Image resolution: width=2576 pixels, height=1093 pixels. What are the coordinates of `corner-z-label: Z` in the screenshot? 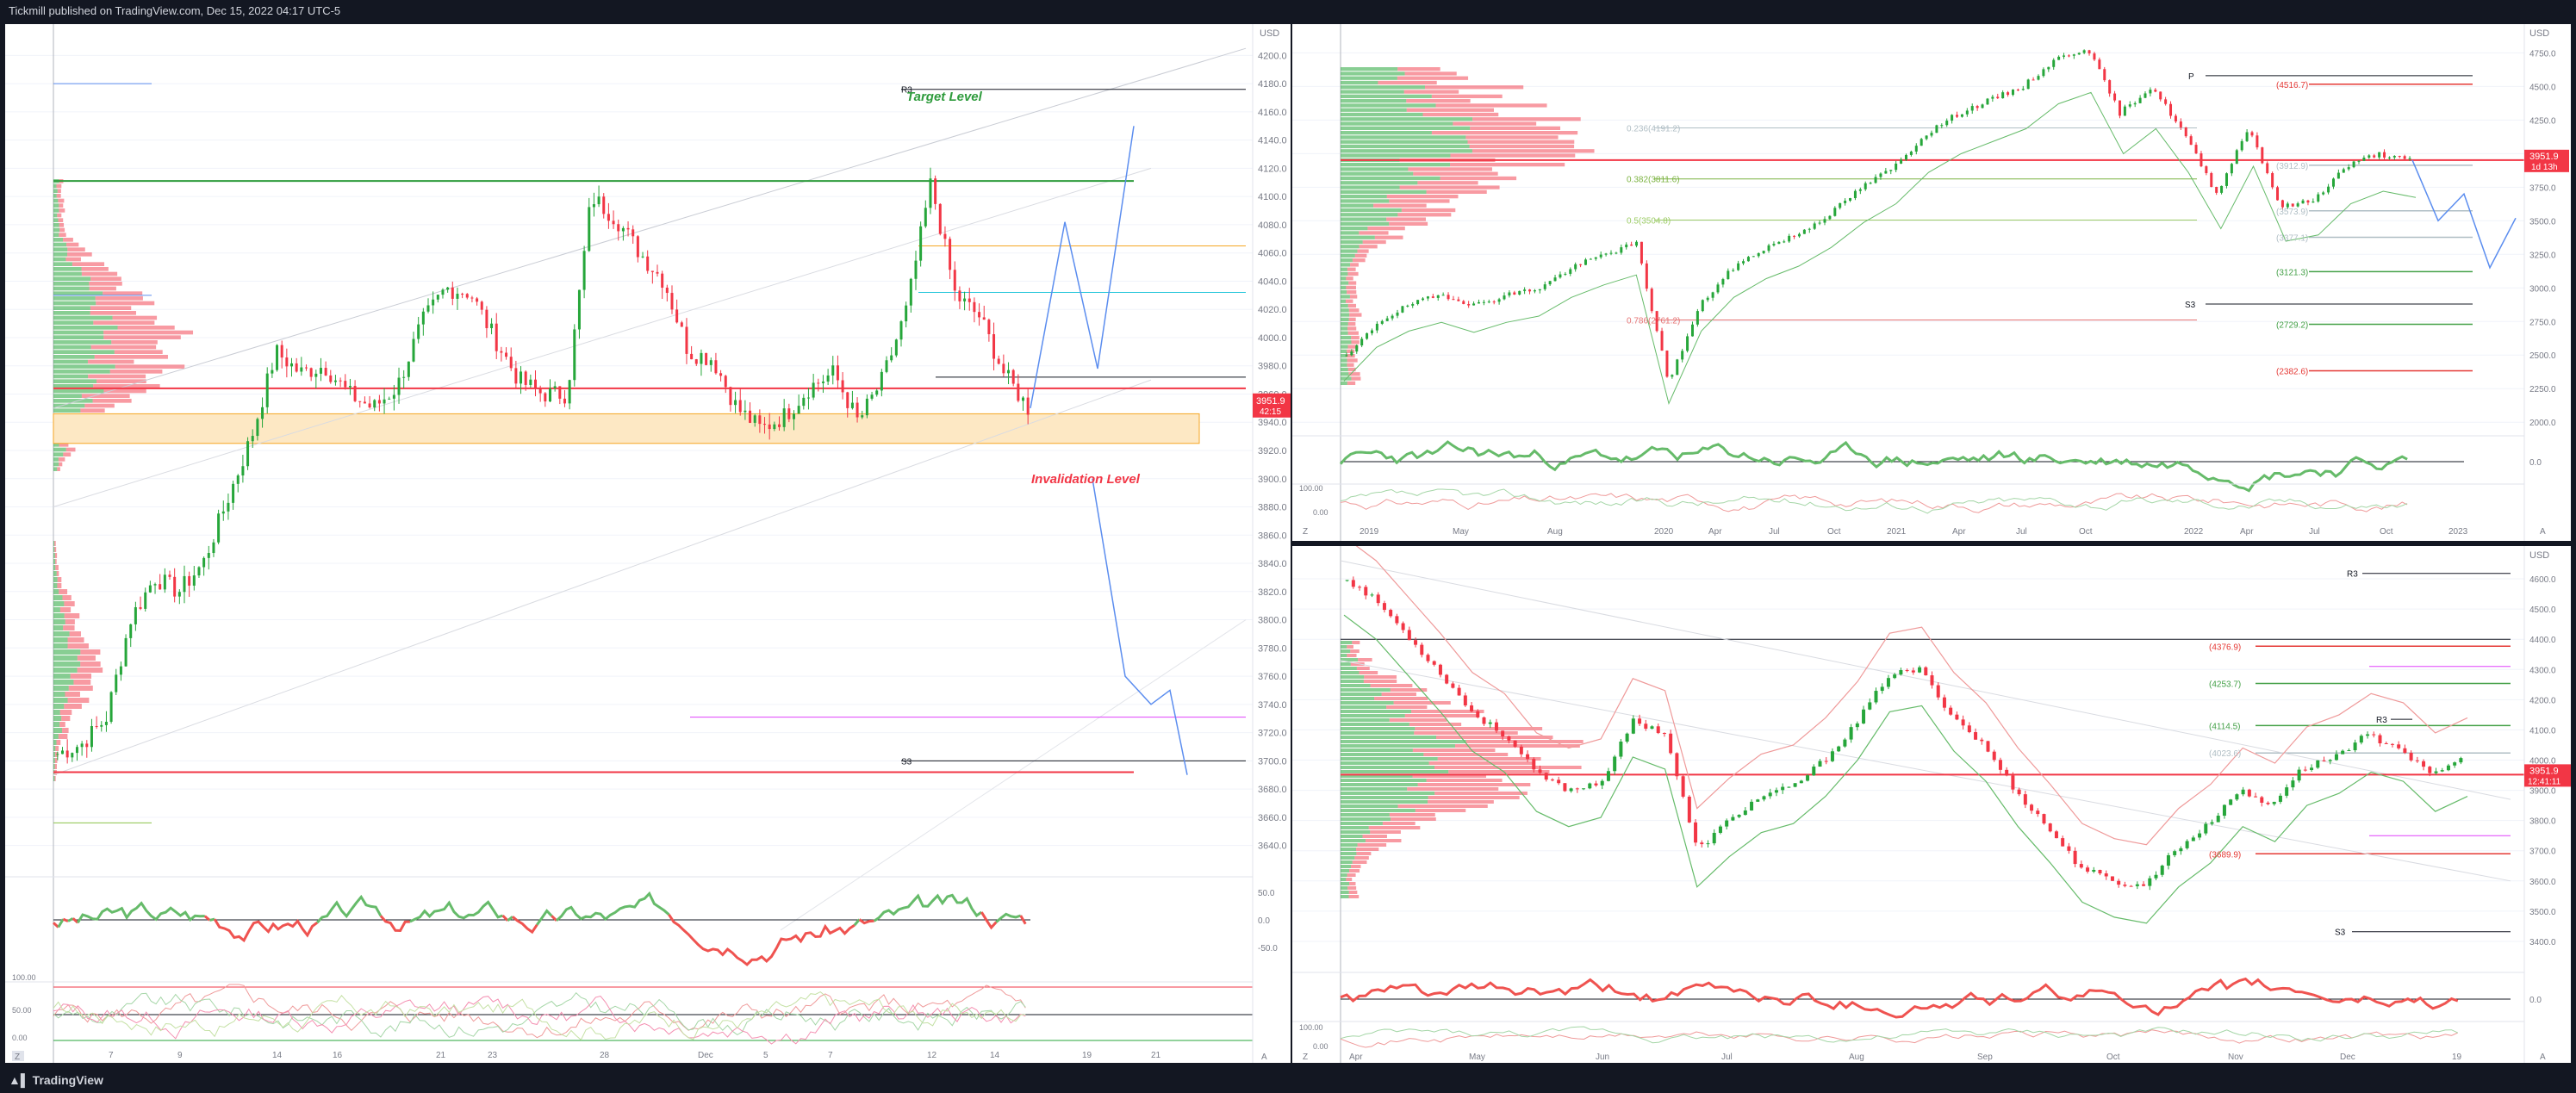 It's located at (1306, 532).